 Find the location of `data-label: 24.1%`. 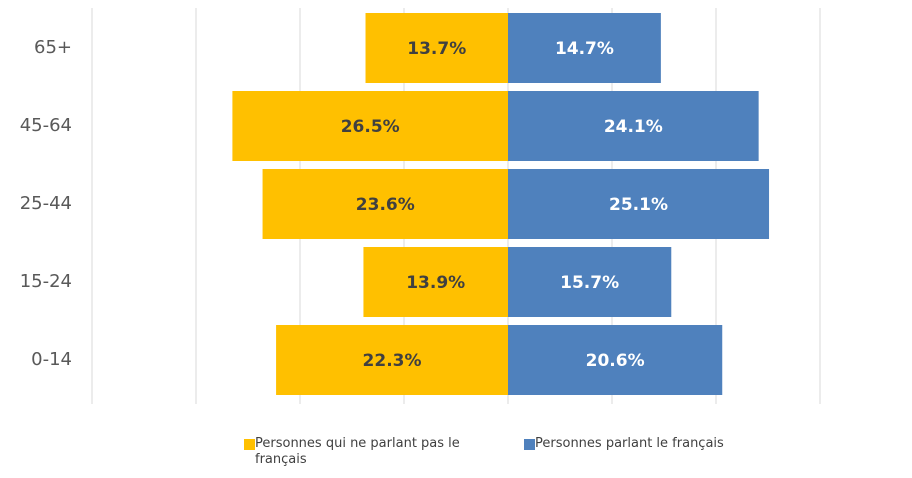

data-label: 24.1% is located at coordinates (633, 127).